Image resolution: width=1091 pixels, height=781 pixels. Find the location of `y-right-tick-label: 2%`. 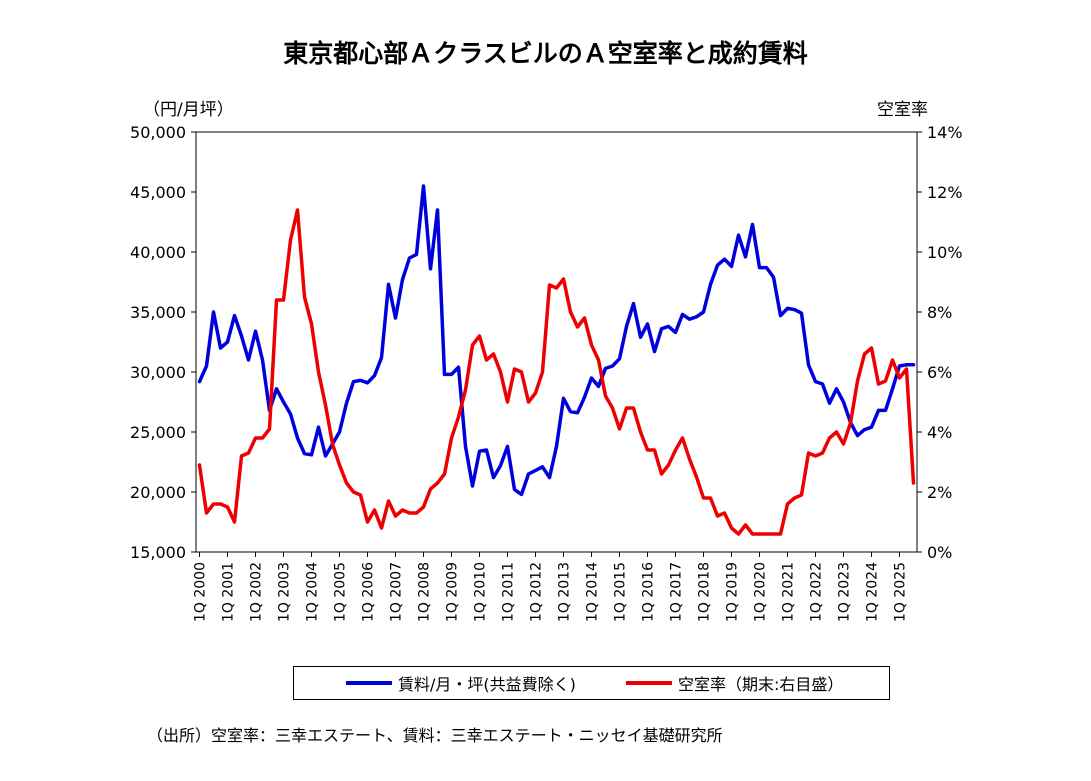

y-right-tick-label: 2% is located at coordinates (939, 492).